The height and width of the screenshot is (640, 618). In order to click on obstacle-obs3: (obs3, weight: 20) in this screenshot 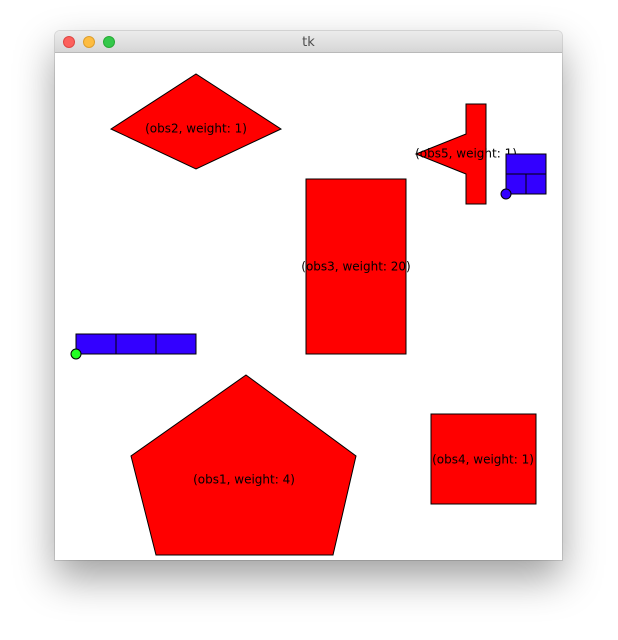, I will do `click(356, 266)`.